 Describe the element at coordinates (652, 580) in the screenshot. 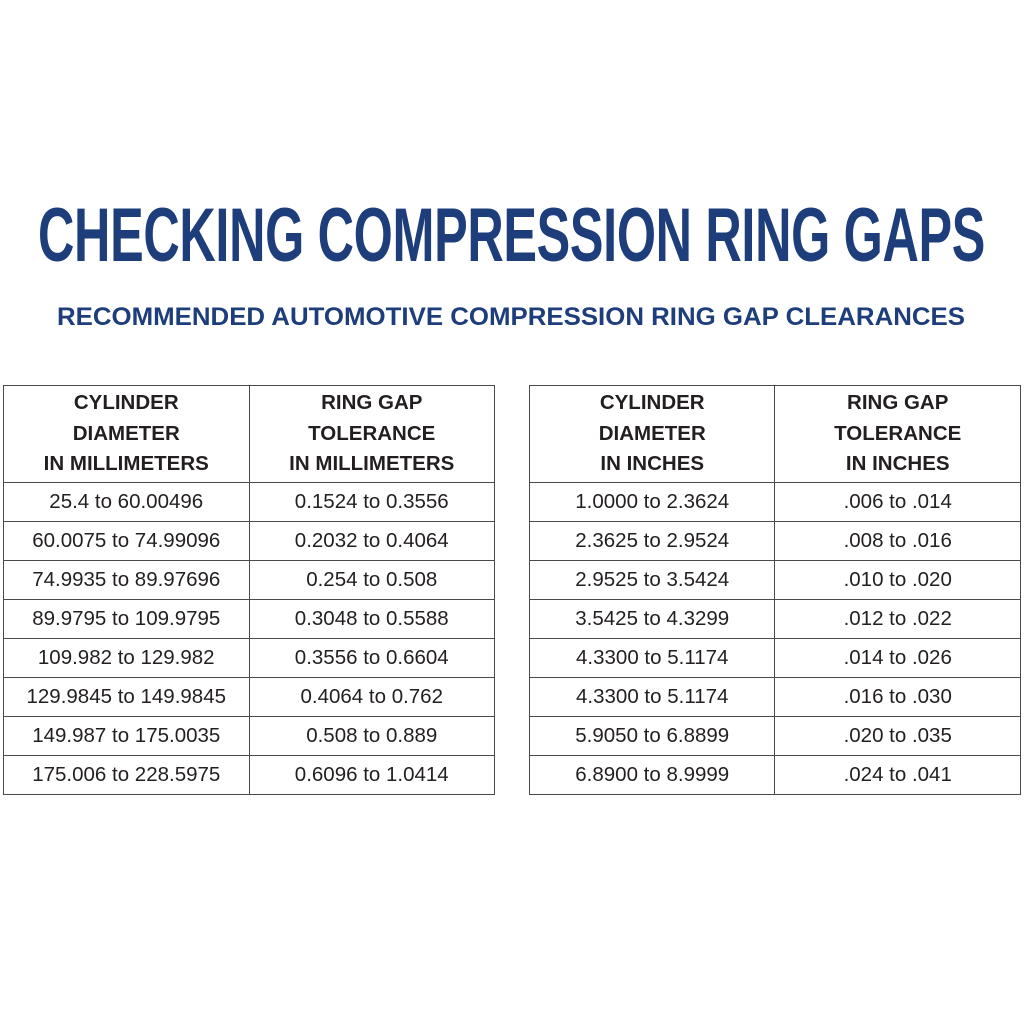

I see `cylinder-diameter-cell: 2.9525 to 3.5424` at that location.